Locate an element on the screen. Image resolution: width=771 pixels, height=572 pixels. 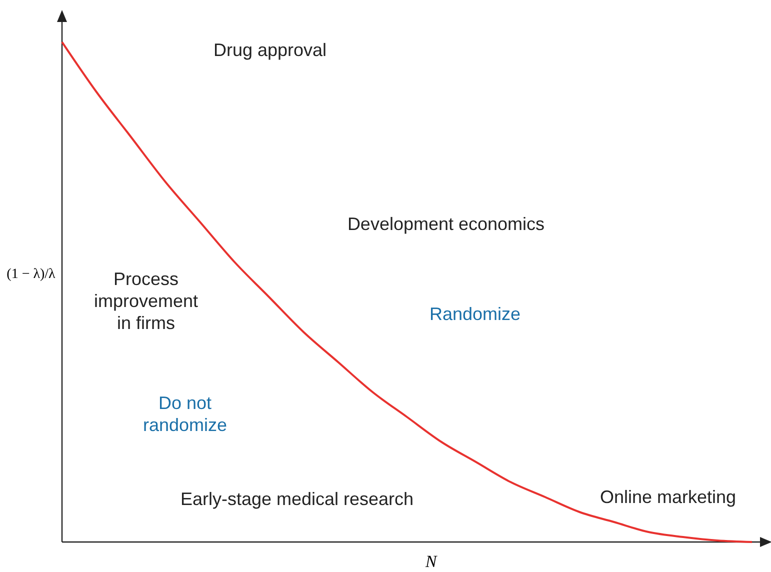
annotation: Online marketing is located at coordinates (668, 497).